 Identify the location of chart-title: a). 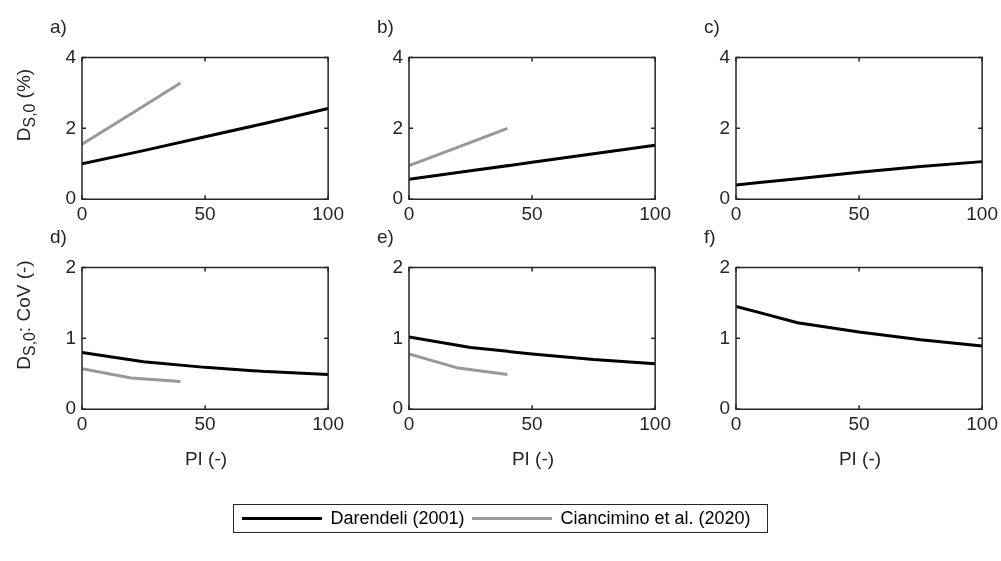
(58, 27).